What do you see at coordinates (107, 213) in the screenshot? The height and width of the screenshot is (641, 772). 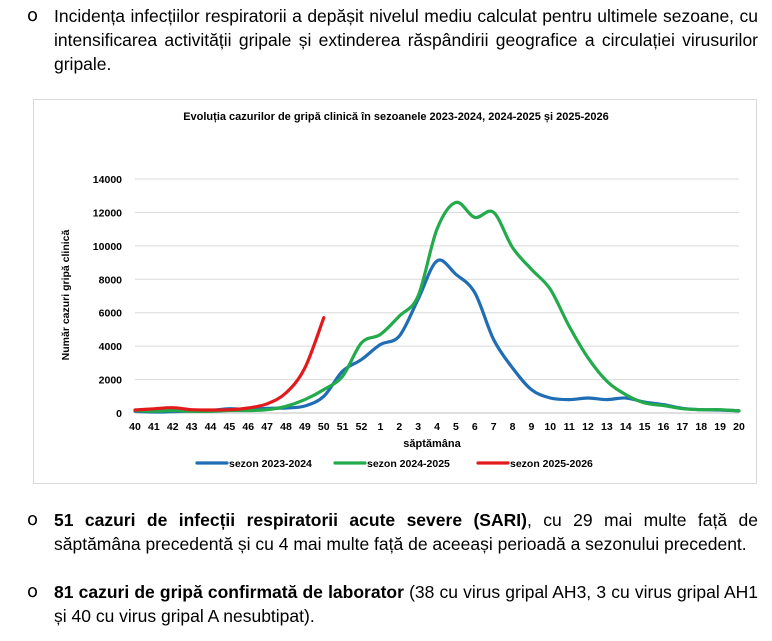 I see `y-tick-label: 12000` at bounding box center [107, 213].